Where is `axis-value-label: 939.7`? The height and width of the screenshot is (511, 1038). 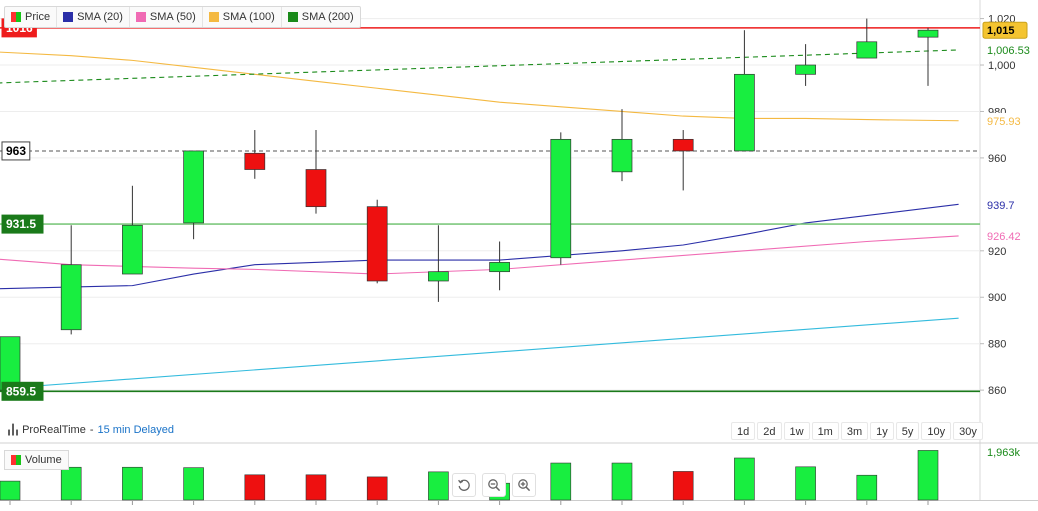
axis-value-label: 939.7 is located at coordinates (1001, 206).